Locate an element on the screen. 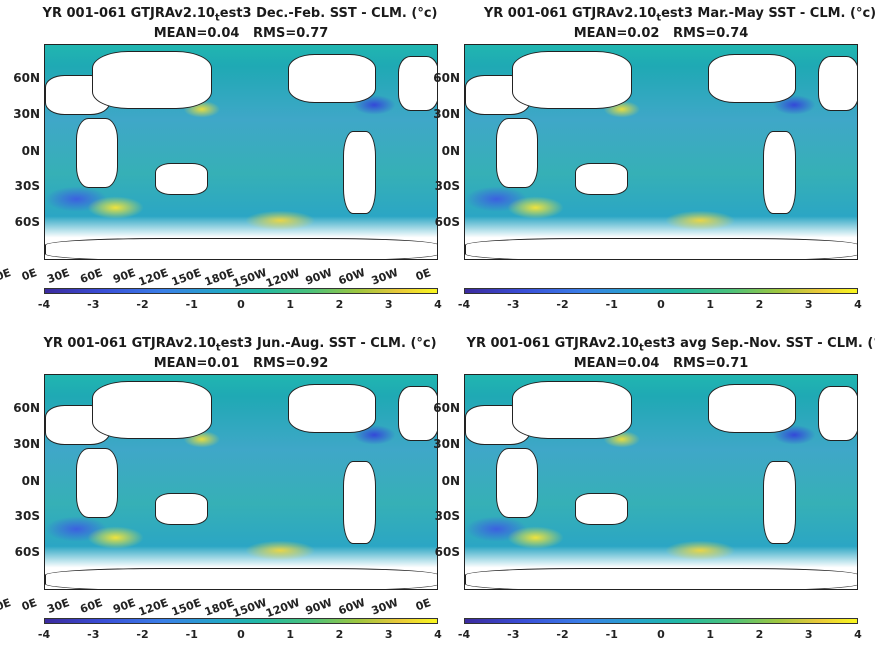  lat-tick-label: 0N is located at coordinates (450, 151).